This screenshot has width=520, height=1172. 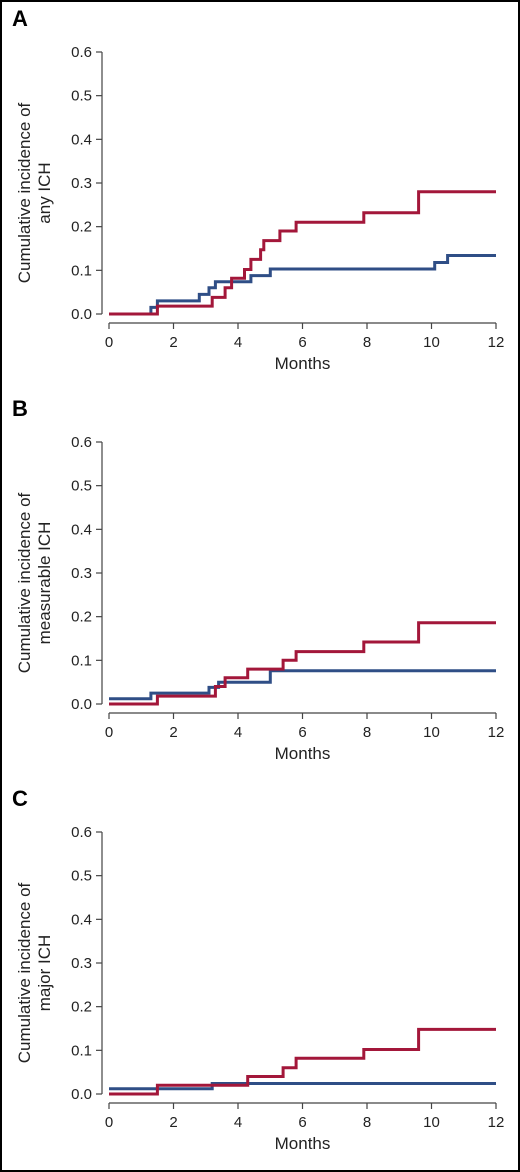 What do you see at coordinates (302, 685) in the screenshot?
I see `series-line-blue` at bounding box center [302, 685].